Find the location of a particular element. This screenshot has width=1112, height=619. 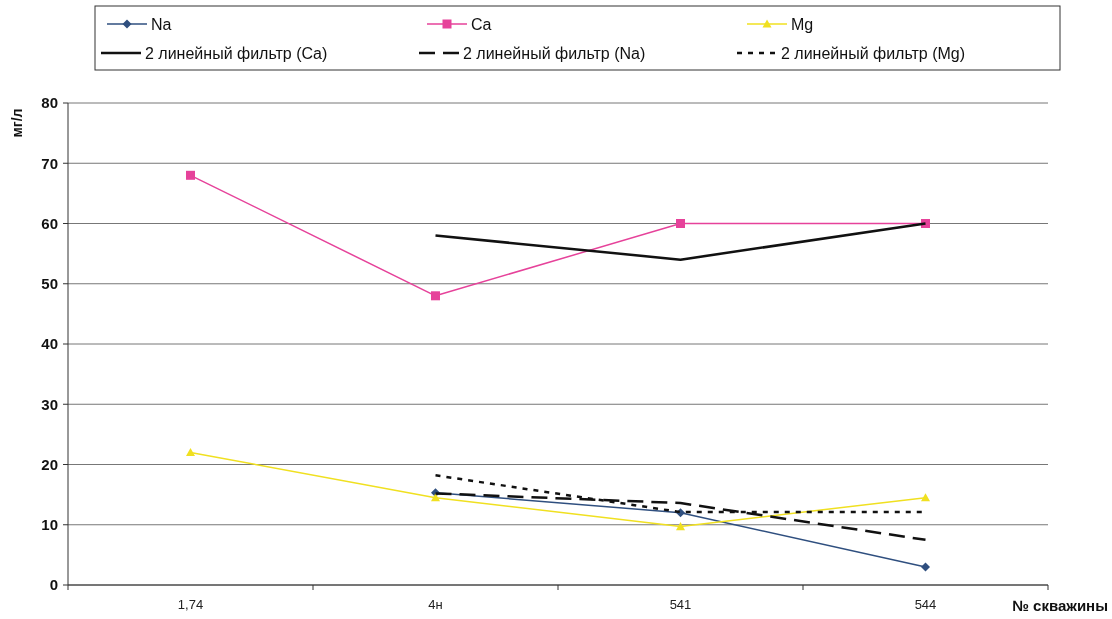

legend-label: Mg is located at coordinates (802, 24).